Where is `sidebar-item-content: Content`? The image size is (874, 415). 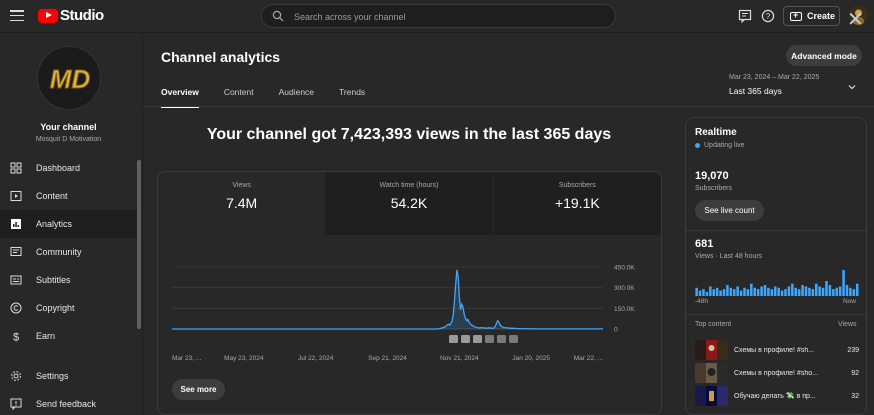 sidebar-item-content: Content is located at coordinates (68, 196).